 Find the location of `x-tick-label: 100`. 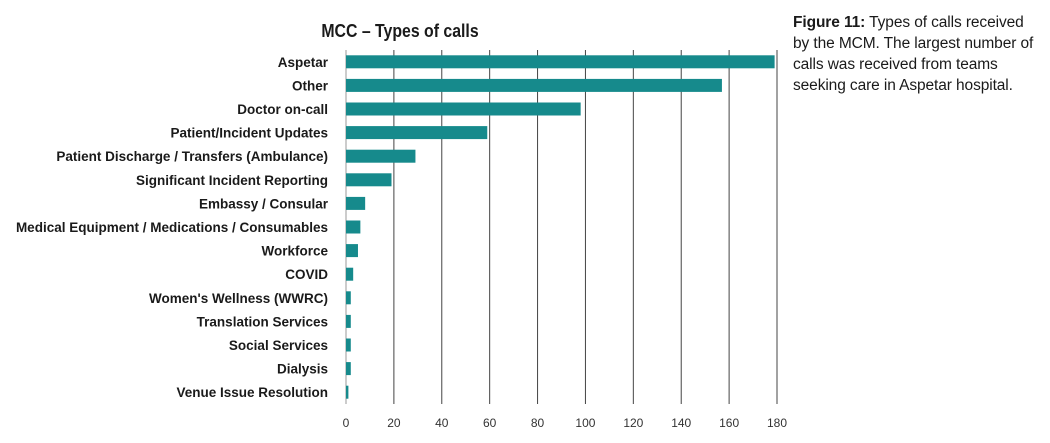

x-tick-label: 100 is located at coordinates (585, 423).